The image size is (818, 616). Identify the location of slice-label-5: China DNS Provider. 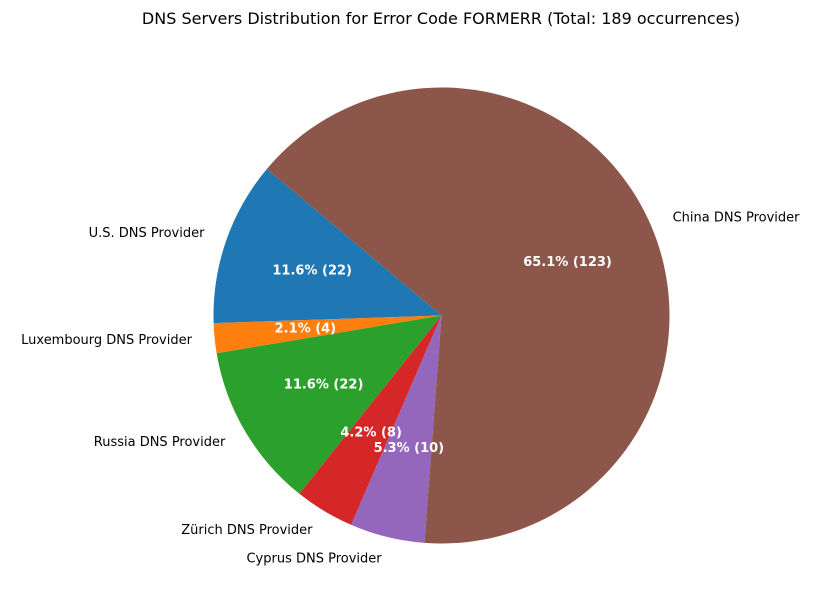
(737, 218).